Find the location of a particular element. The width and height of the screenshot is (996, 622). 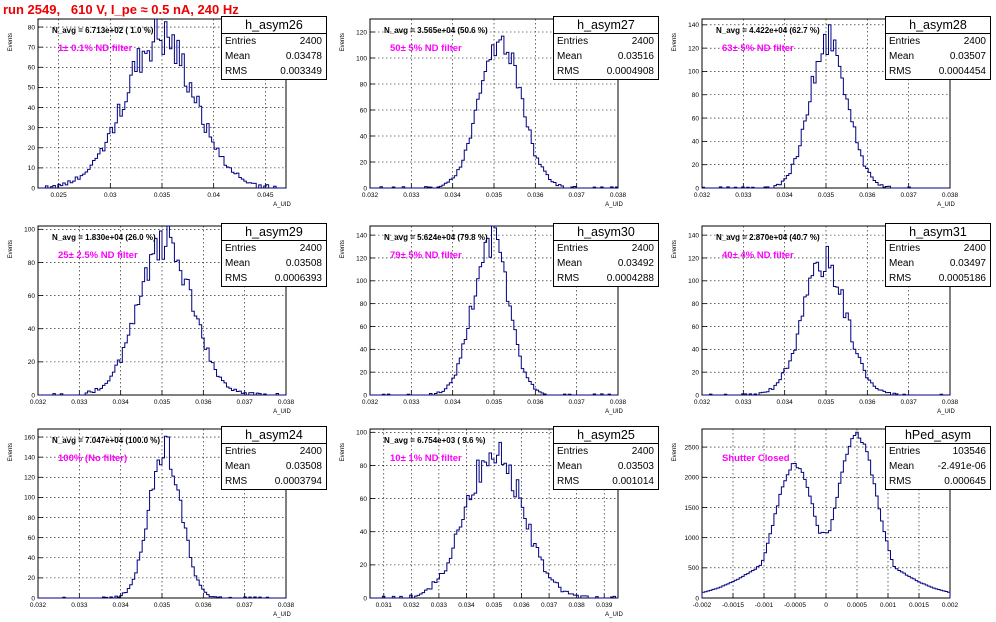

x-tick-label: -0.0015 is located at coordinates (733, 605).